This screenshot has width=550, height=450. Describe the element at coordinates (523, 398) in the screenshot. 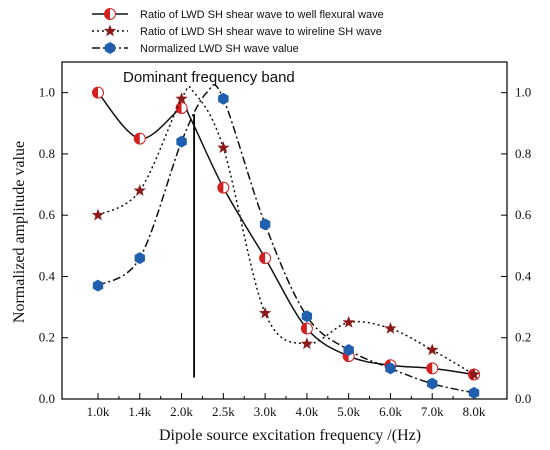

I see `y-tick-label-right: 0.0` at that location.